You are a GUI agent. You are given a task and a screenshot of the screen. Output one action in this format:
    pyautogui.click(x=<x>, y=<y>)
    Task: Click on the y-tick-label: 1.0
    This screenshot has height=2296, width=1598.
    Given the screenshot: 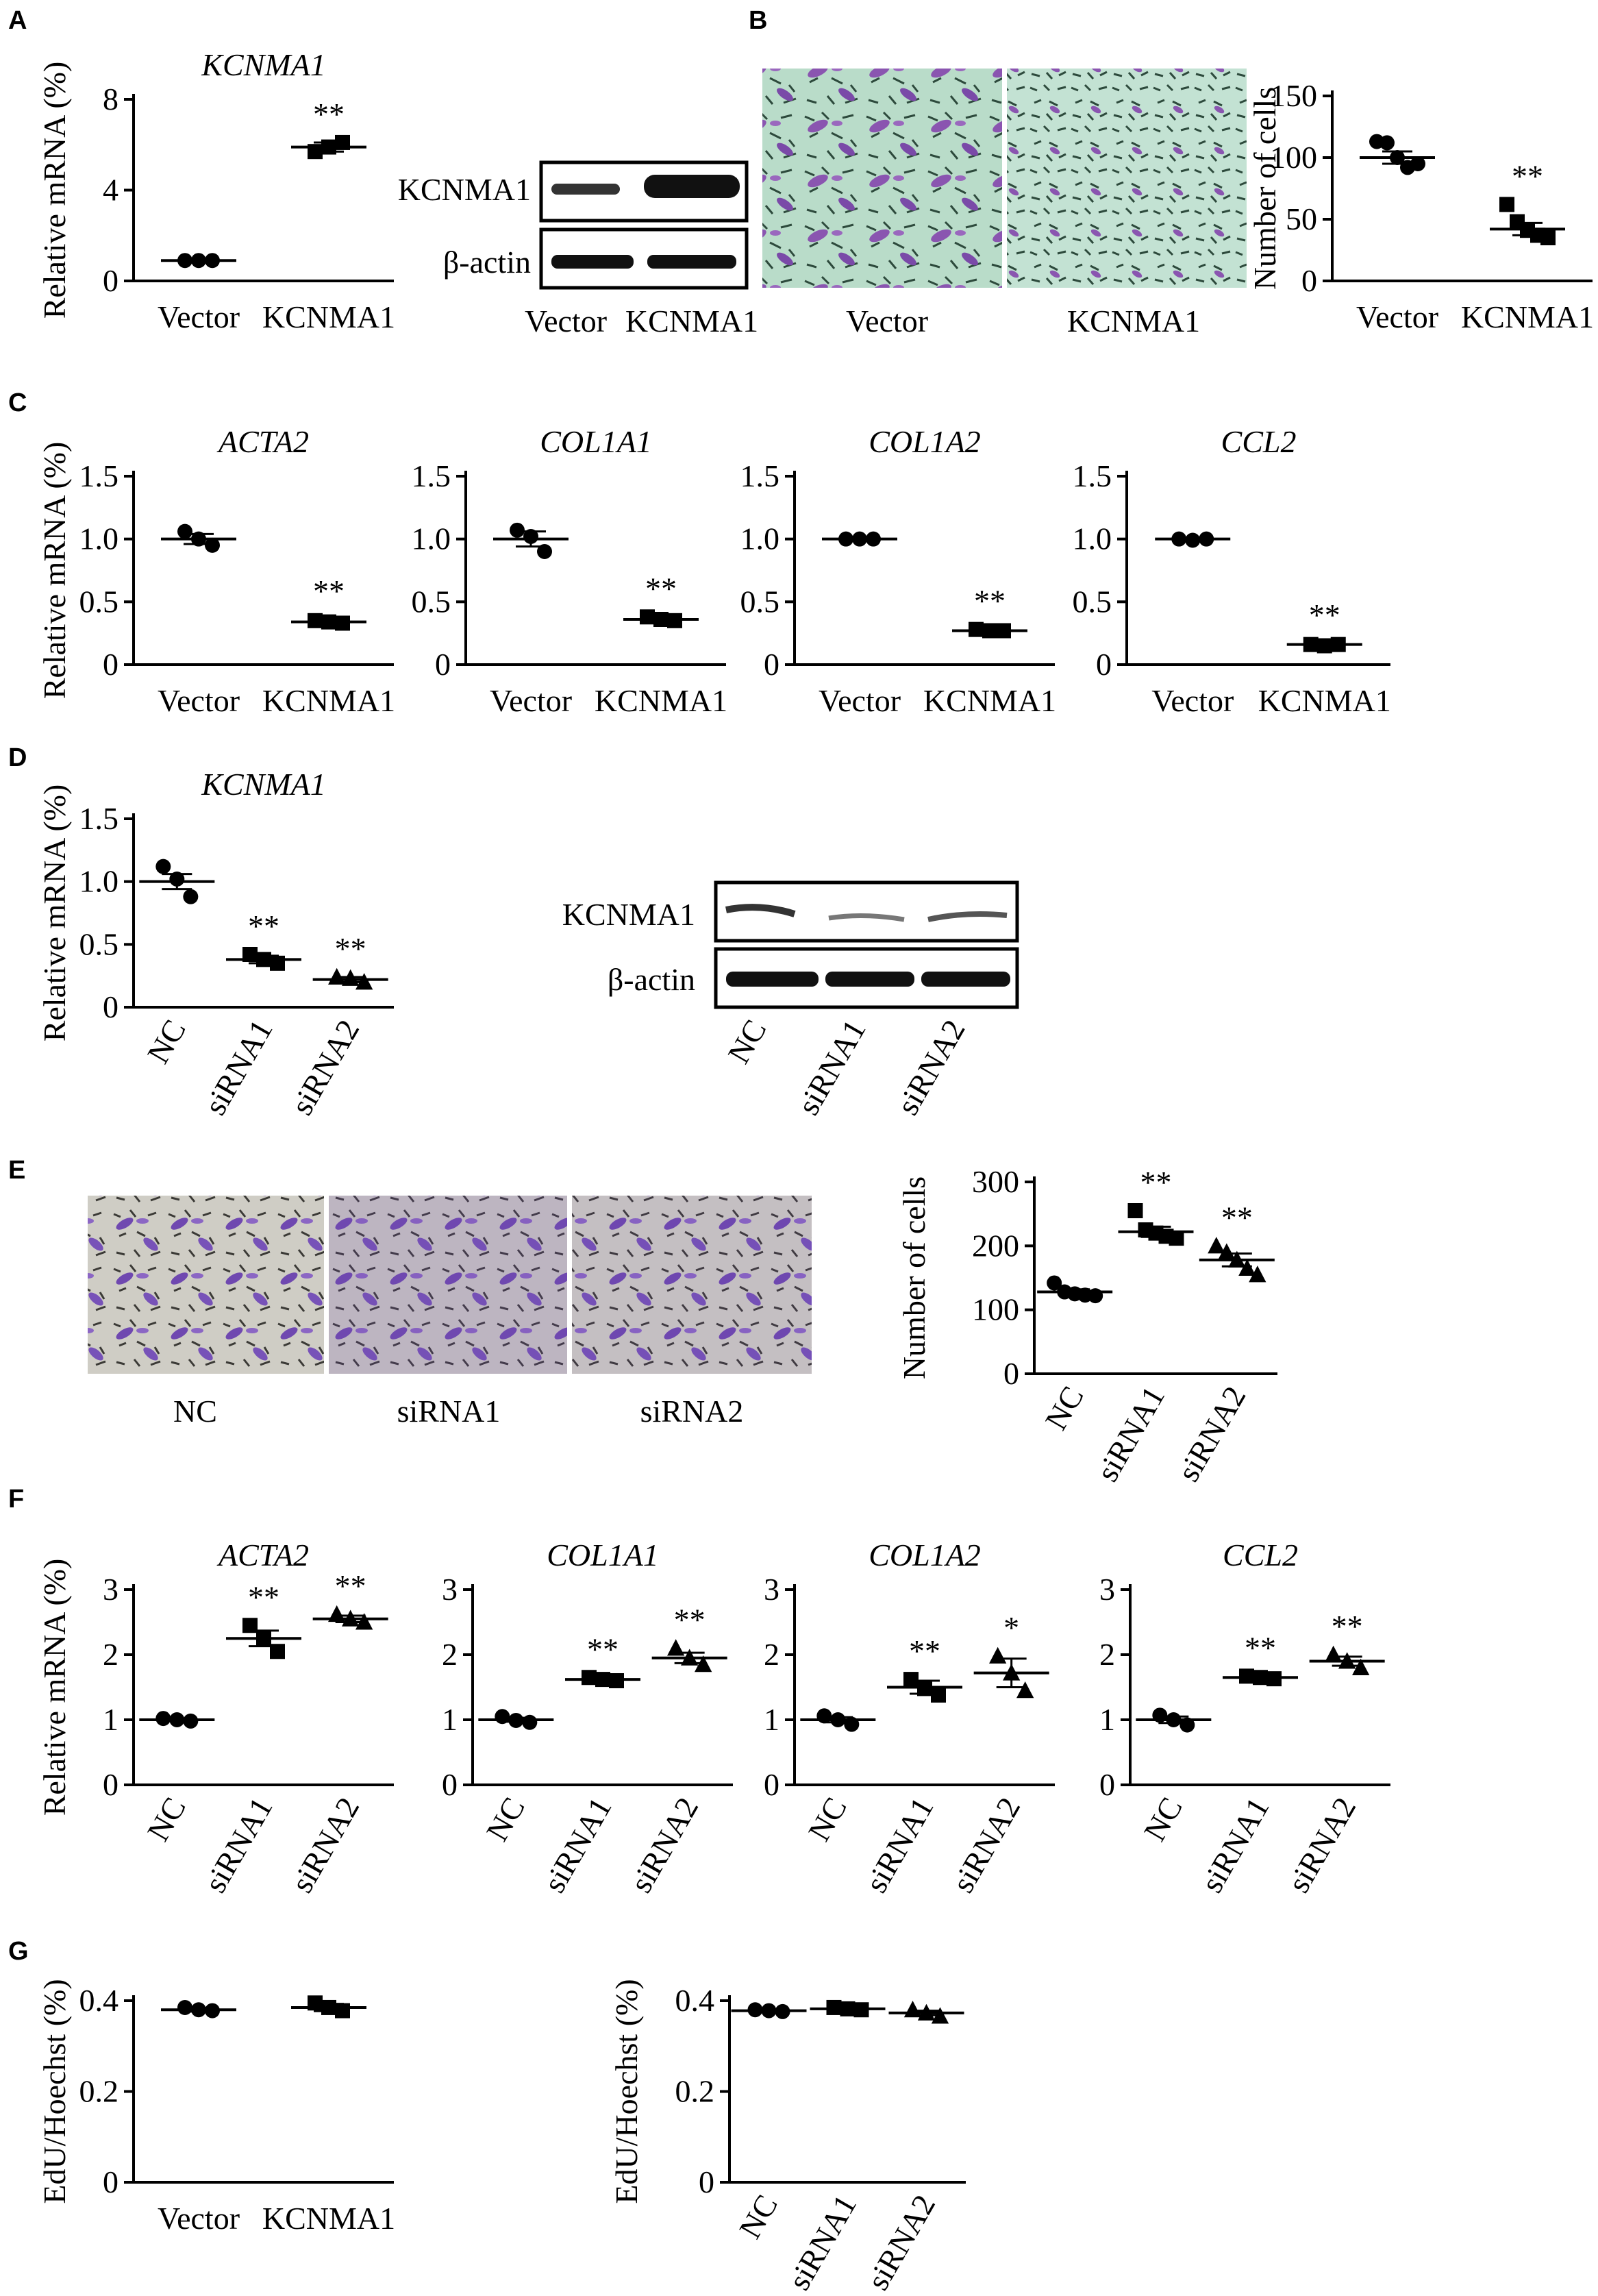 What is the action you would take?
    pyautogui.click(x=760, y=538)
    